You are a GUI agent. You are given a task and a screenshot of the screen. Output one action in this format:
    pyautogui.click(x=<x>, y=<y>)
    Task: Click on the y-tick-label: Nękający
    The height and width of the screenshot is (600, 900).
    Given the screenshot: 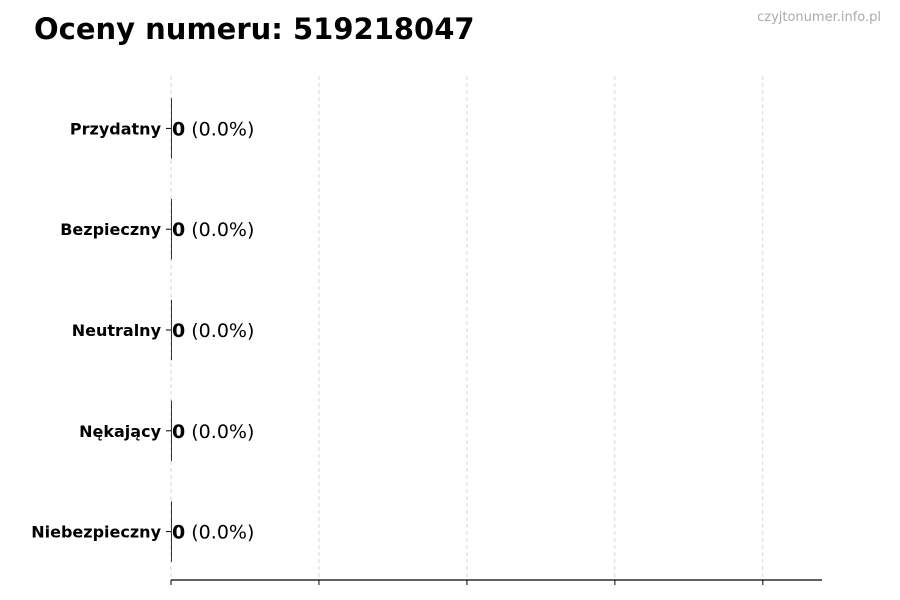 What is the action you would take?
    pyautogui.click(x=120, y=431)
    